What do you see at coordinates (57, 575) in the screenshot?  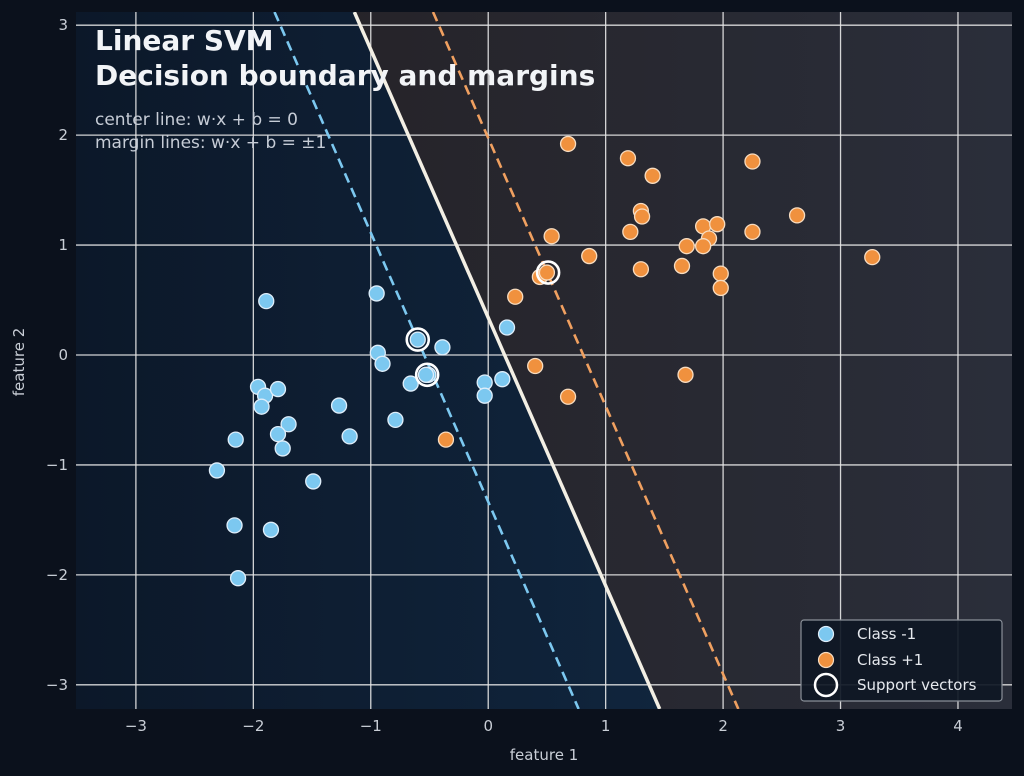 I see `y-tick-label: −2` at bounding box center [57, 575].